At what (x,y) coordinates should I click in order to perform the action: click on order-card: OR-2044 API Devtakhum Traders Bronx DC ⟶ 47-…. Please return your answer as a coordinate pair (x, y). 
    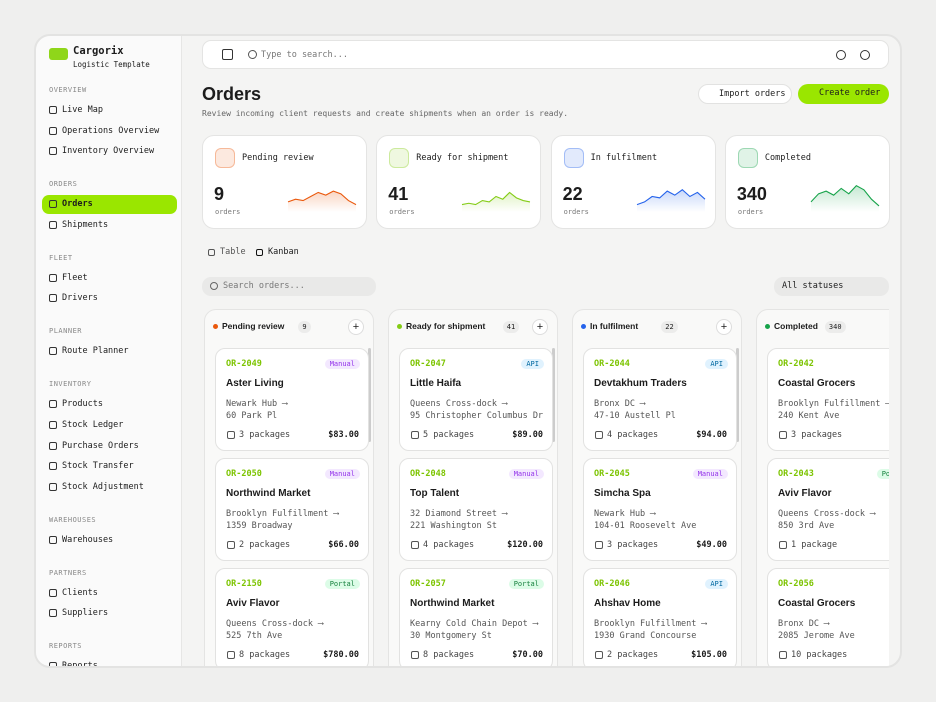
    Looking at the image, I should click on (660, 399).